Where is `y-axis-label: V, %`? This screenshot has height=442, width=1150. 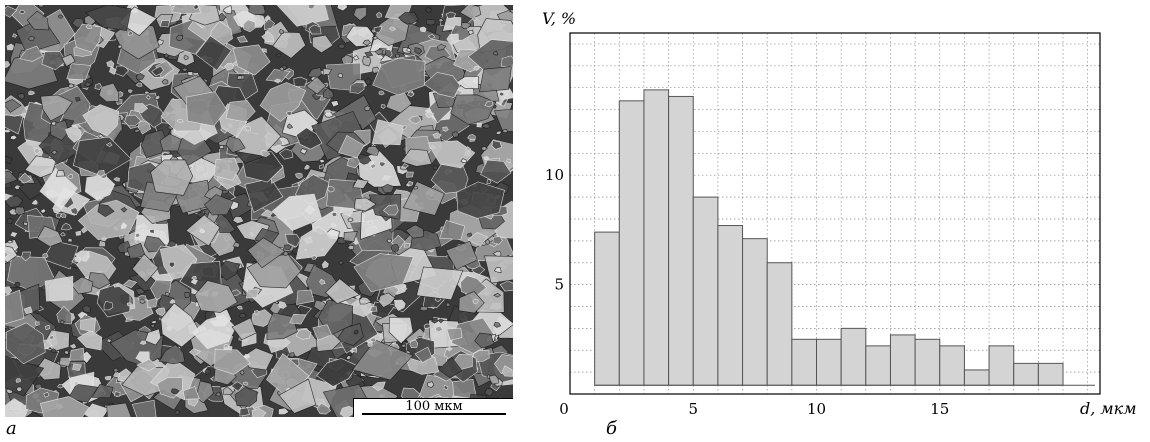
y-axis-label: V, % is located at coordinates (559, 18).